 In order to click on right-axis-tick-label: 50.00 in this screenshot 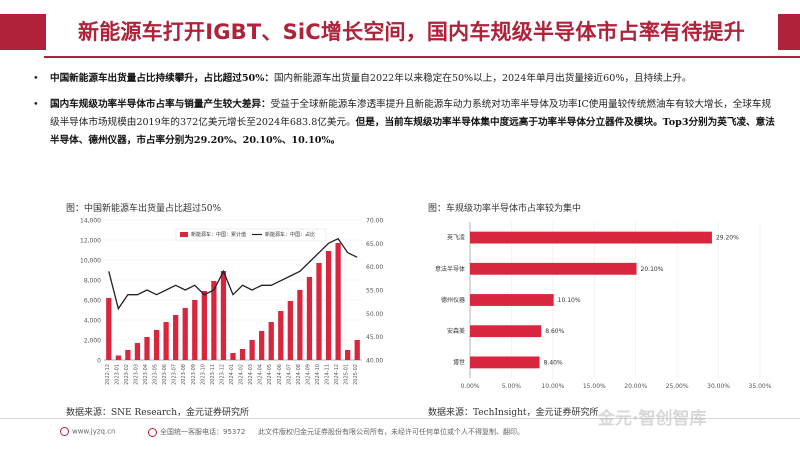, I will do `click(374, 314)`.